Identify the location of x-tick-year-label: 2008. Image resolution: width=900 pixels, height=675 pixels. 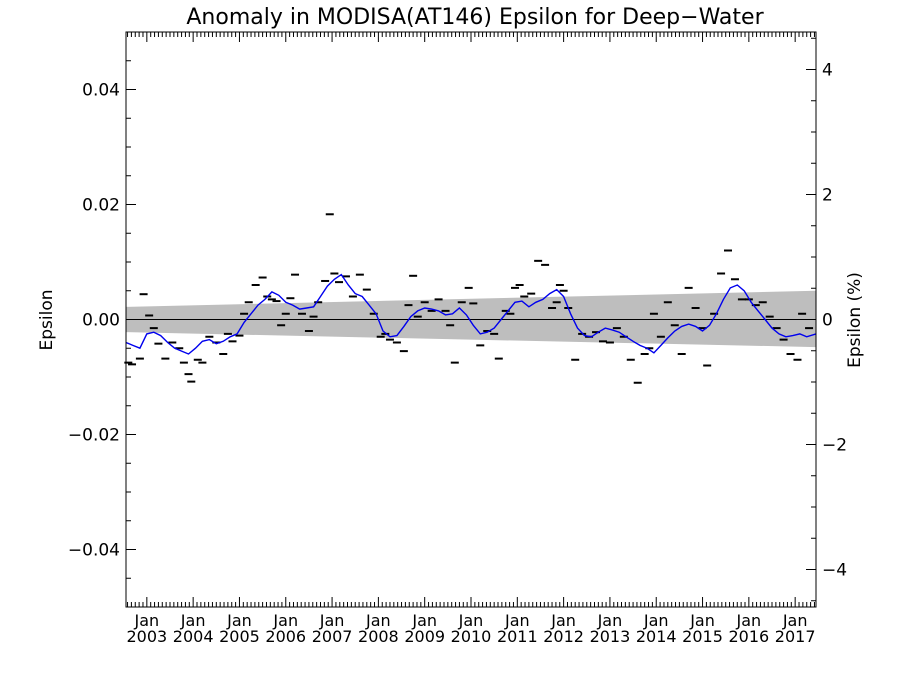
(378, 636).